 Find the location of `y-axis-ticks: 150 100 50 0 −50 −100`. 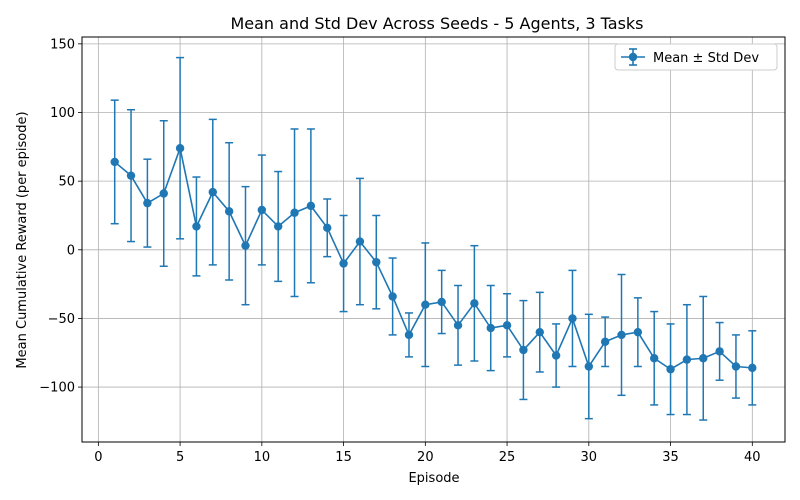

y-axis-ticks: 150 100 50 0 −50 −100 is located at coordinates (60, 216).